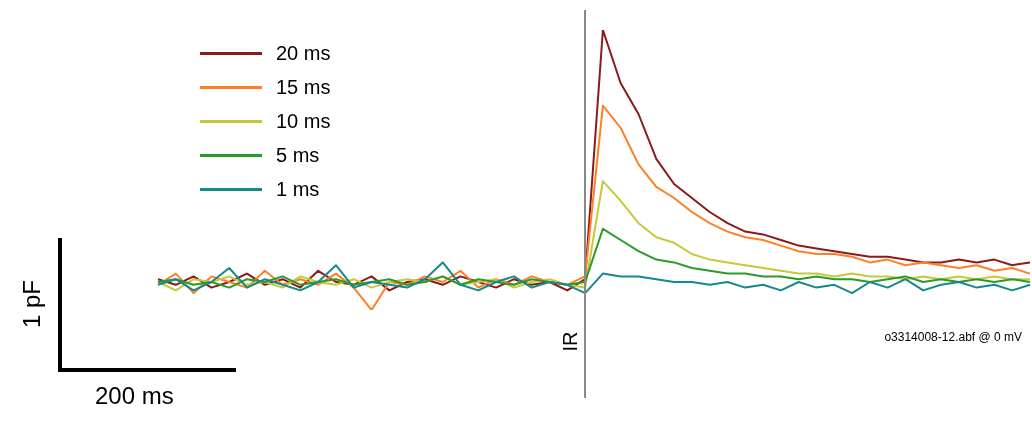 This screenshot has height=421, width=1032. Describe the element at coordinates (570, 341) in the screenshot. I see `text: IR` at that location.